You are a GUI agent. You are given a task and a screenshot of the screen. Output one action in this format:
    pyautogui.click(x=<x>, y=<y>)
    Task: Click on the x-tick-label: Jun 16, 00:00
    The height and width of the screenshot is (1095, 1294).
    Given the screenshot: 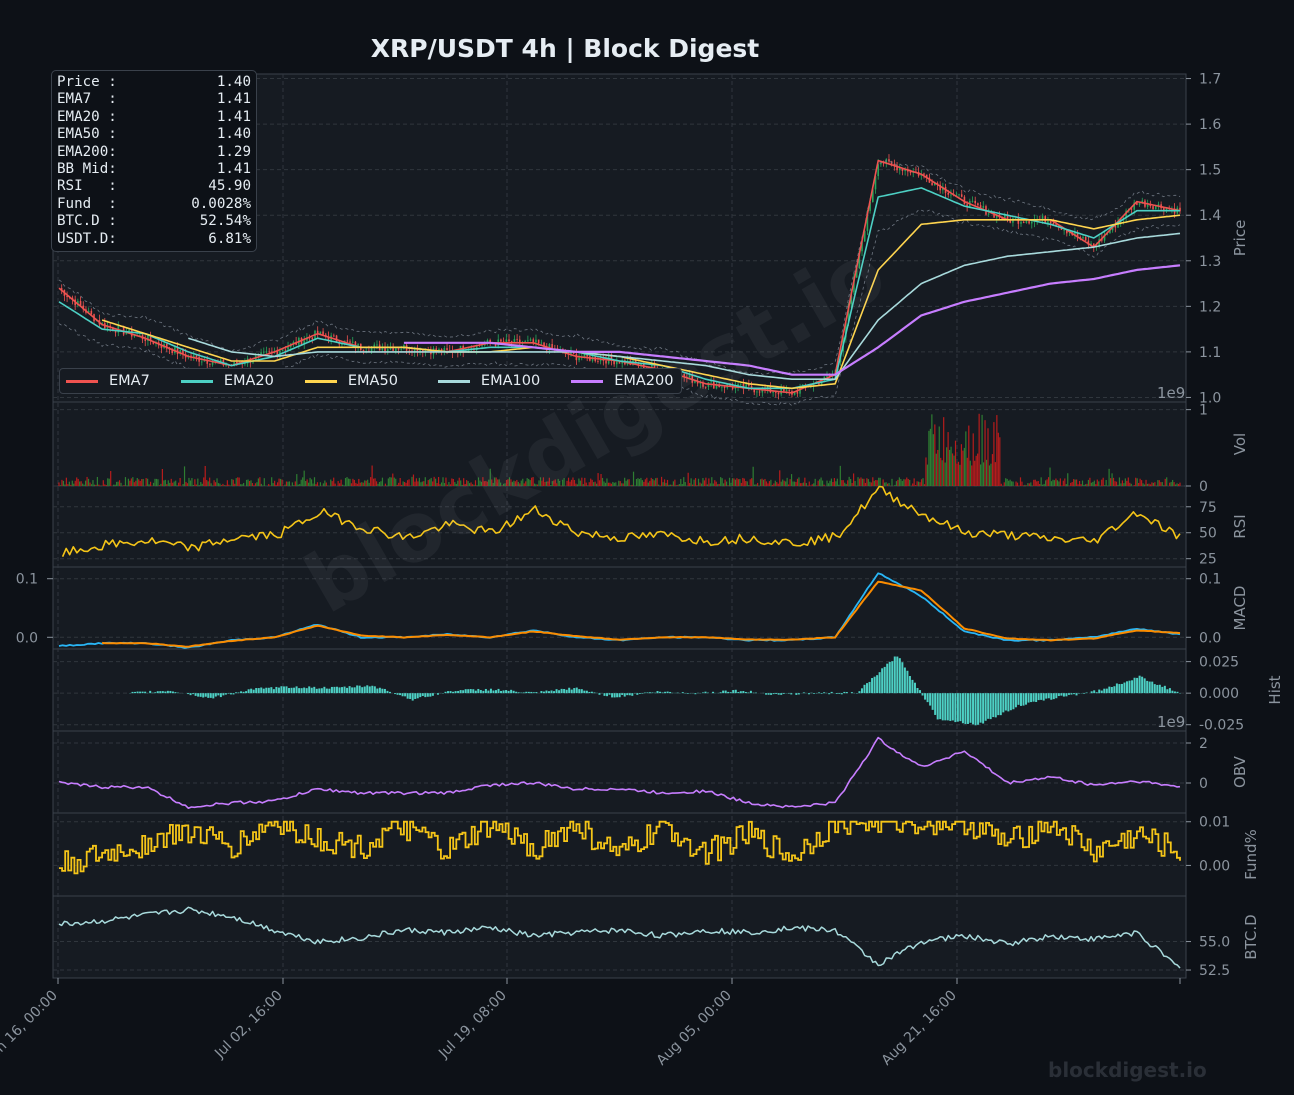 What is the action you would take?
    pyautogui.click(x=30, y=1027)
    